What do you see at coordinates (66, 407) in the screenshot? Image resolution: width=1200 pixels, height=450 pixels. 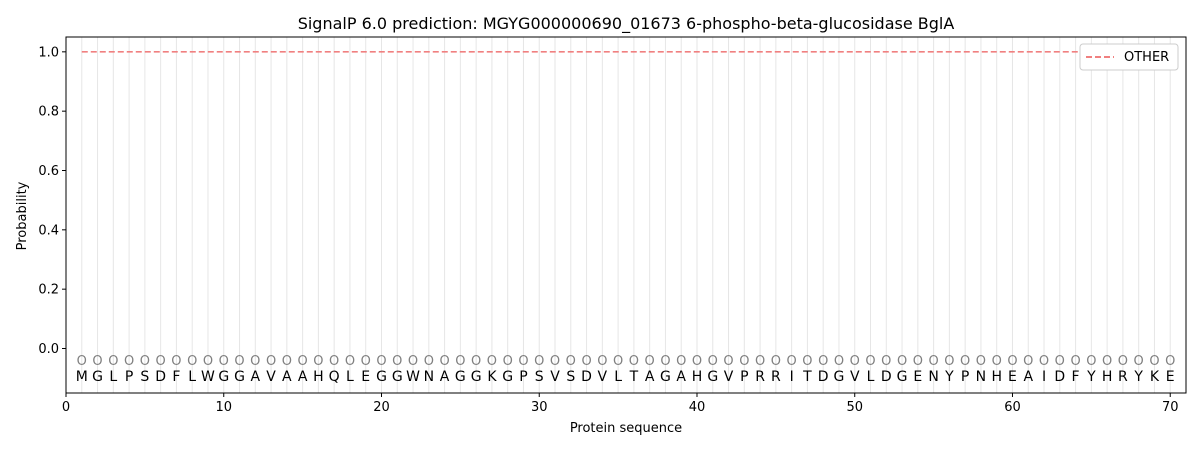 I see `x-tick-label: 0` at bounding box center [66, 407].